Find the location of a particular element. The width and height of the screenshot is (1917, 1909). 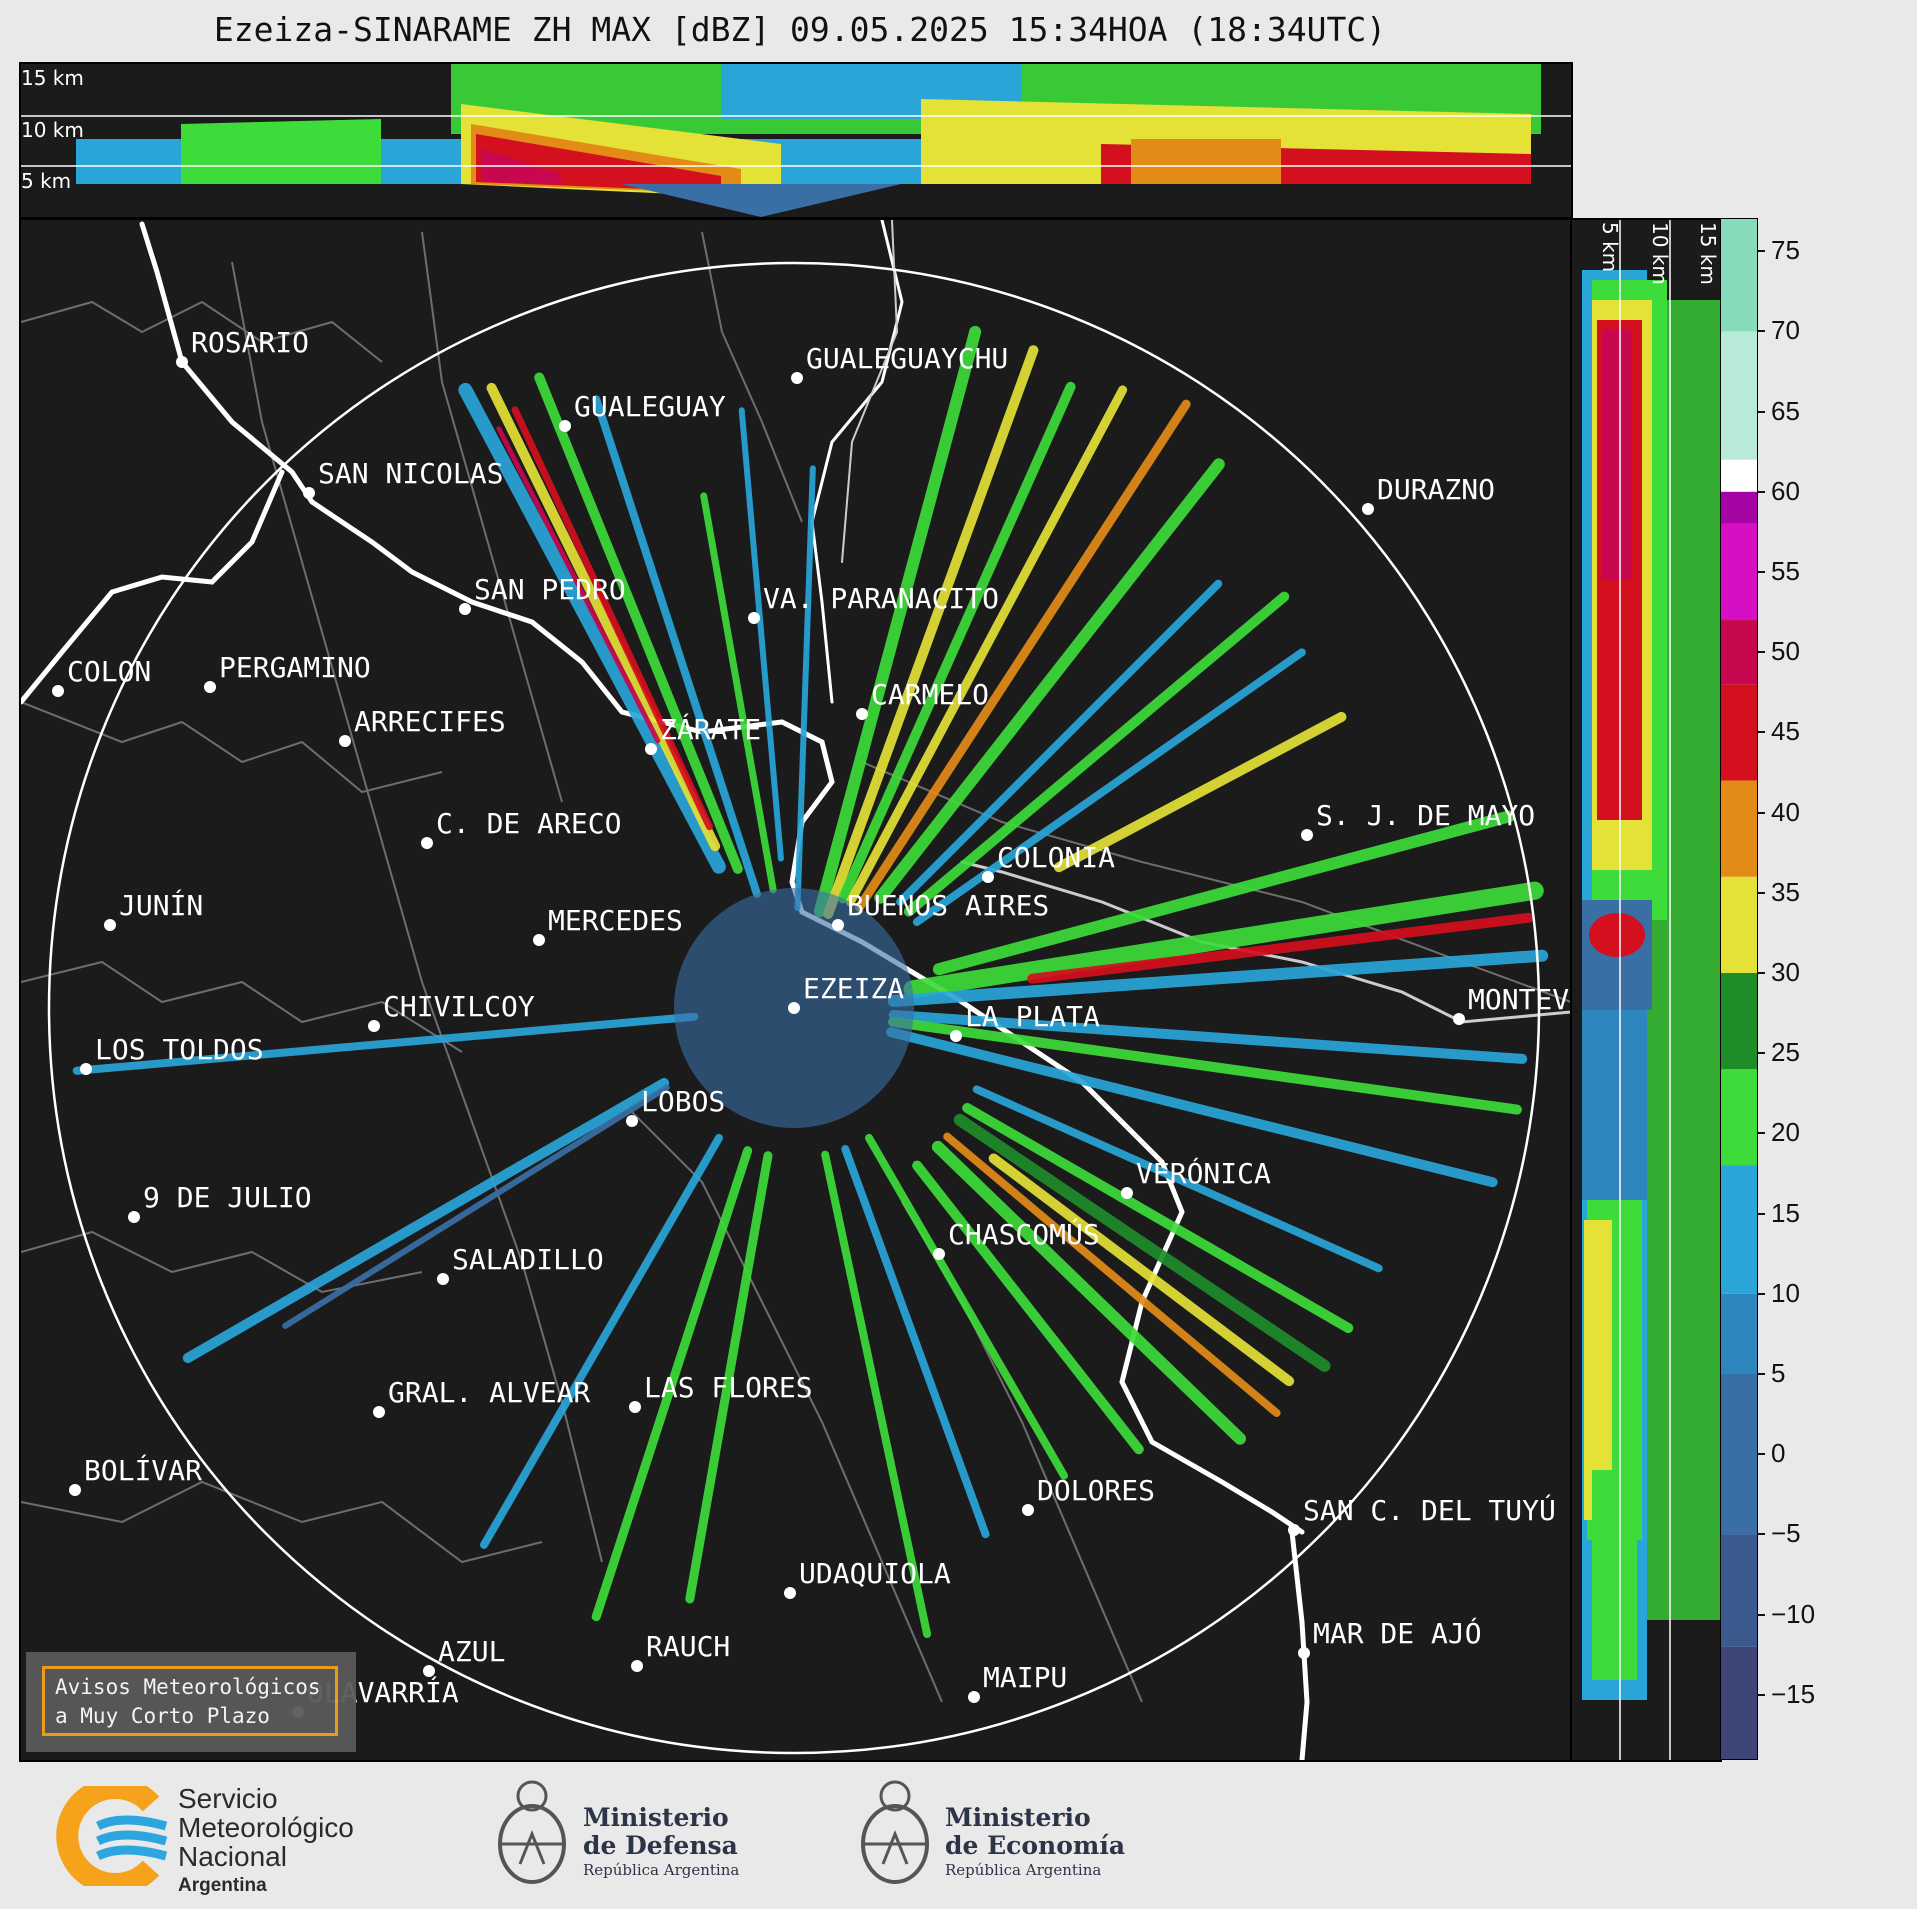

city-label: VA. PARANACITO is located at coordinates (881, 598).